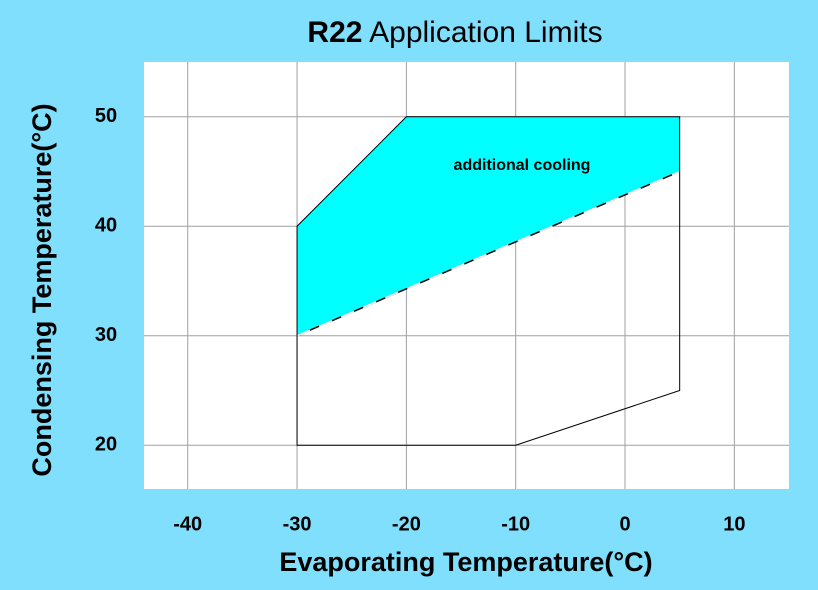  What do you see at coordinates (488, 253) in the screenshot?
I see `region-edge-dash` at bounding box center [488, 253].